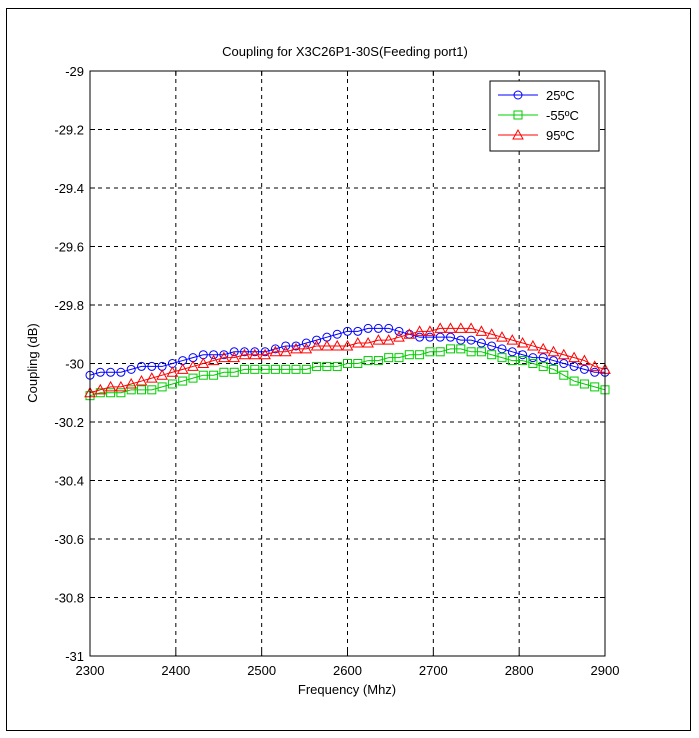  Describe the element at coordinates (32, 363) in the screenshot. I see `y-axis-label: Coupling (dB)` at that location.